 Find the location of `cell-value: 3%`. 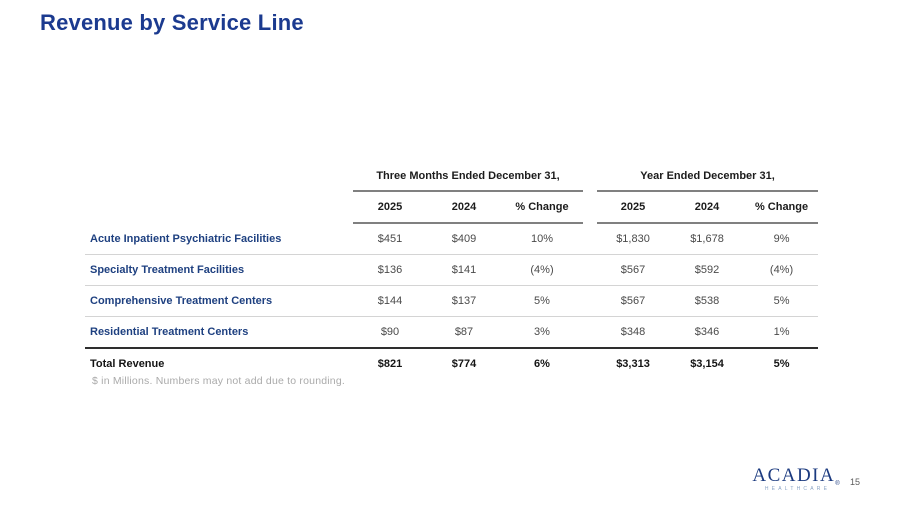

cell-value: 3% is located at coordinates (542, 332).